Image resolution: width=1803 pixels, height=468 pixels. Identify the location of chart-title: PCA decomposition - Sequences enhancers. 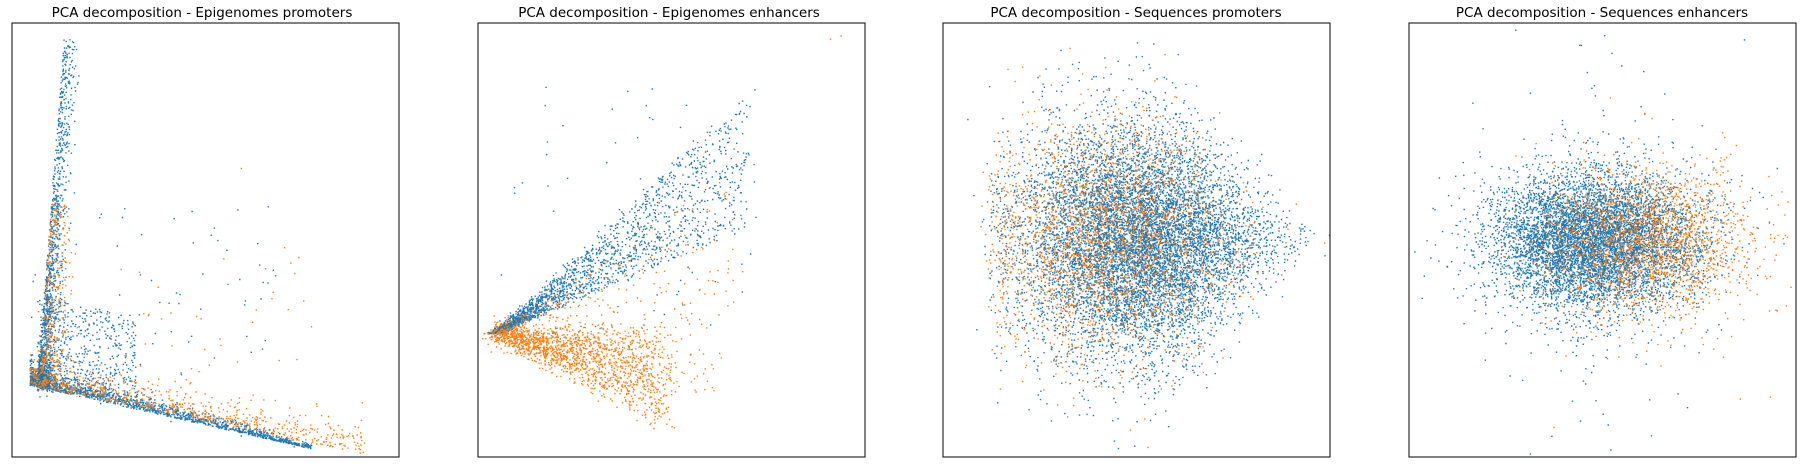
(1602, 13).